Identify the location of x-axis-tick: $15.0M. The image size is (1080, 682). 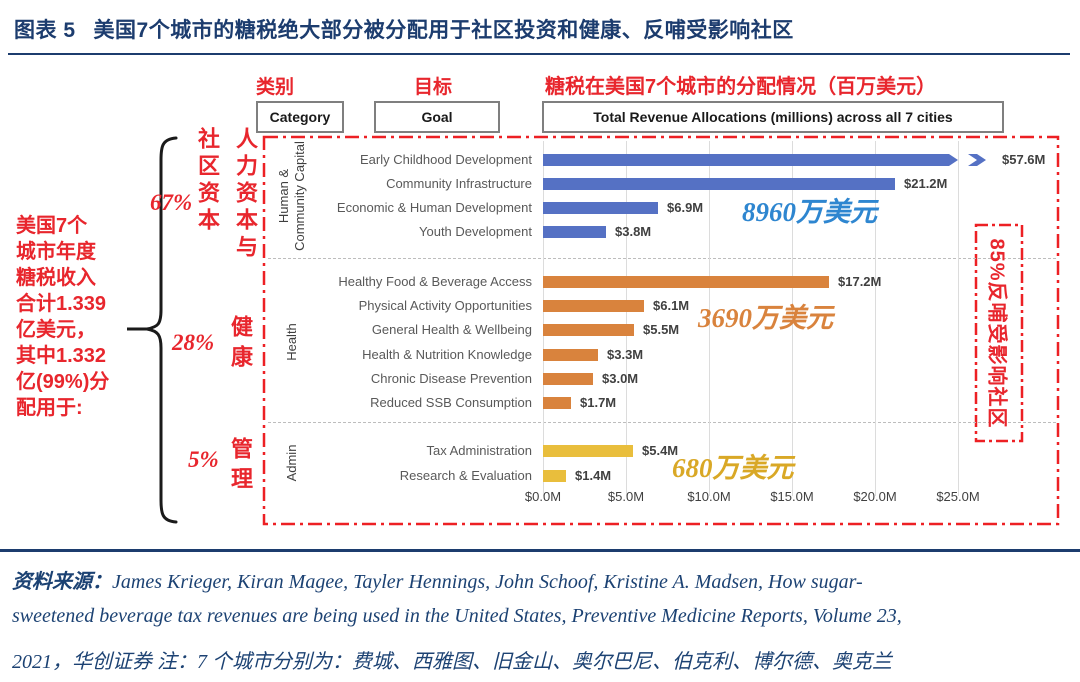
(792, 496).